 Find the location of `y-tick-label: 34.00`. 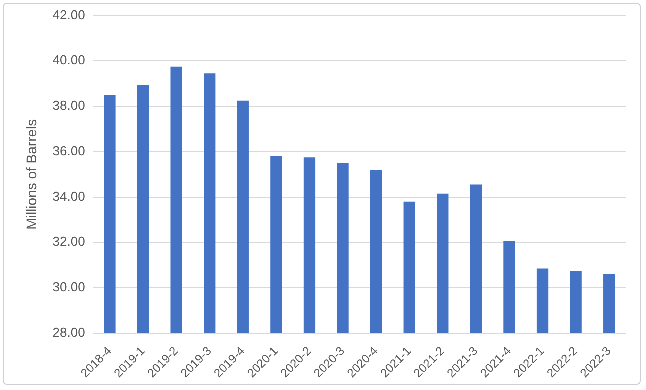

y-tick-label: 34.00 is located at coordinates (69, 196).